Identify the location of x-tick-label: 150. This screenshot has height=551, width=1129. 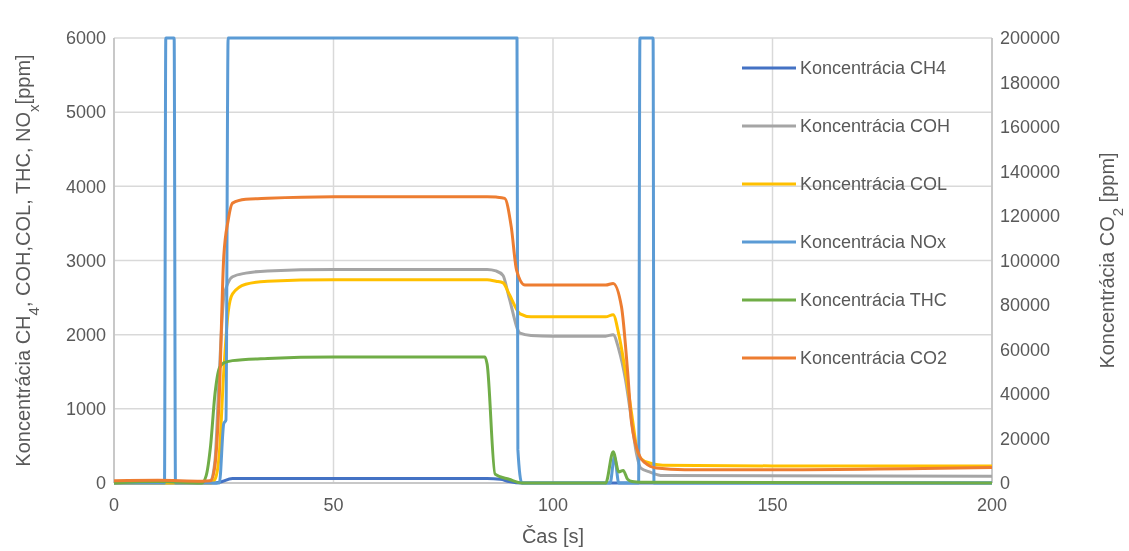
(772, 505).